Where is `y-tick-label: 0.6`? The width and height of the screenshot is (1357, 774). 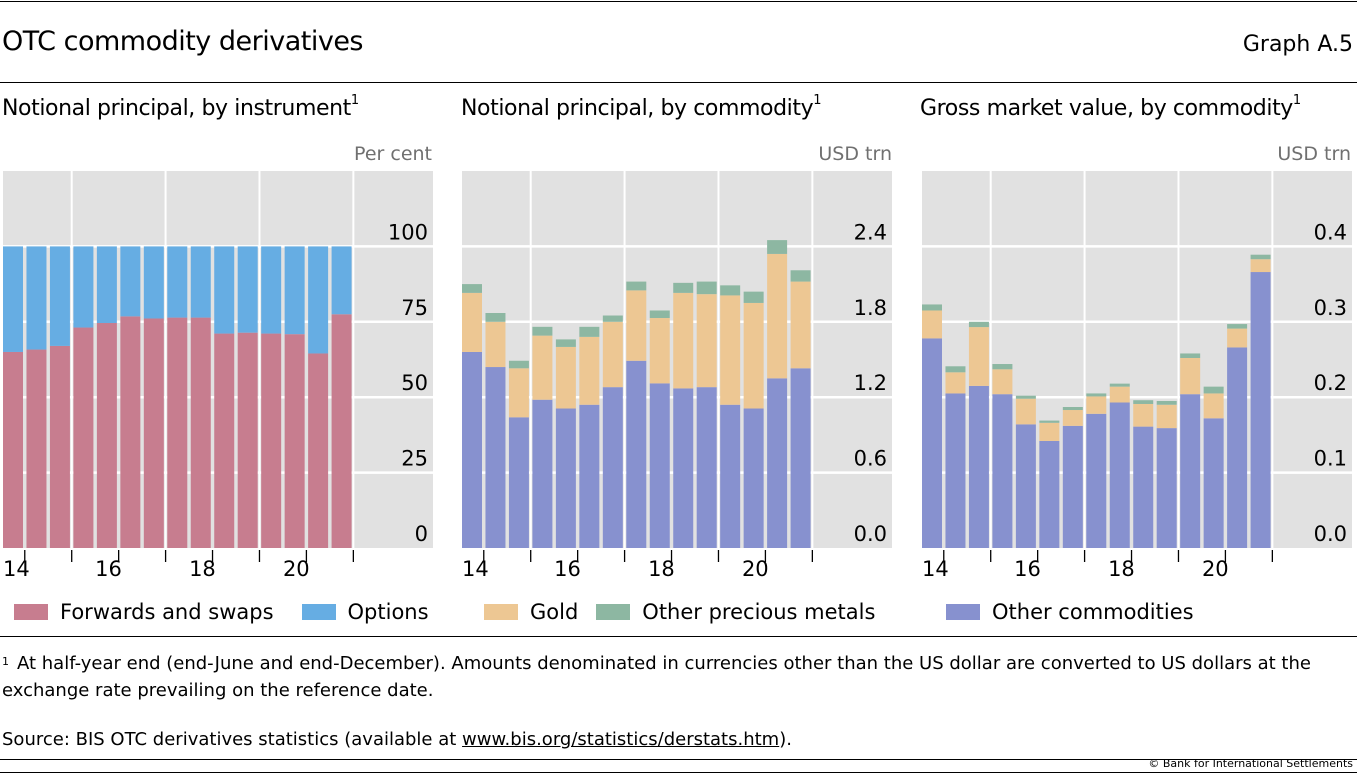 y-tick-label: 0.6 is located at coordinates (870, 459).